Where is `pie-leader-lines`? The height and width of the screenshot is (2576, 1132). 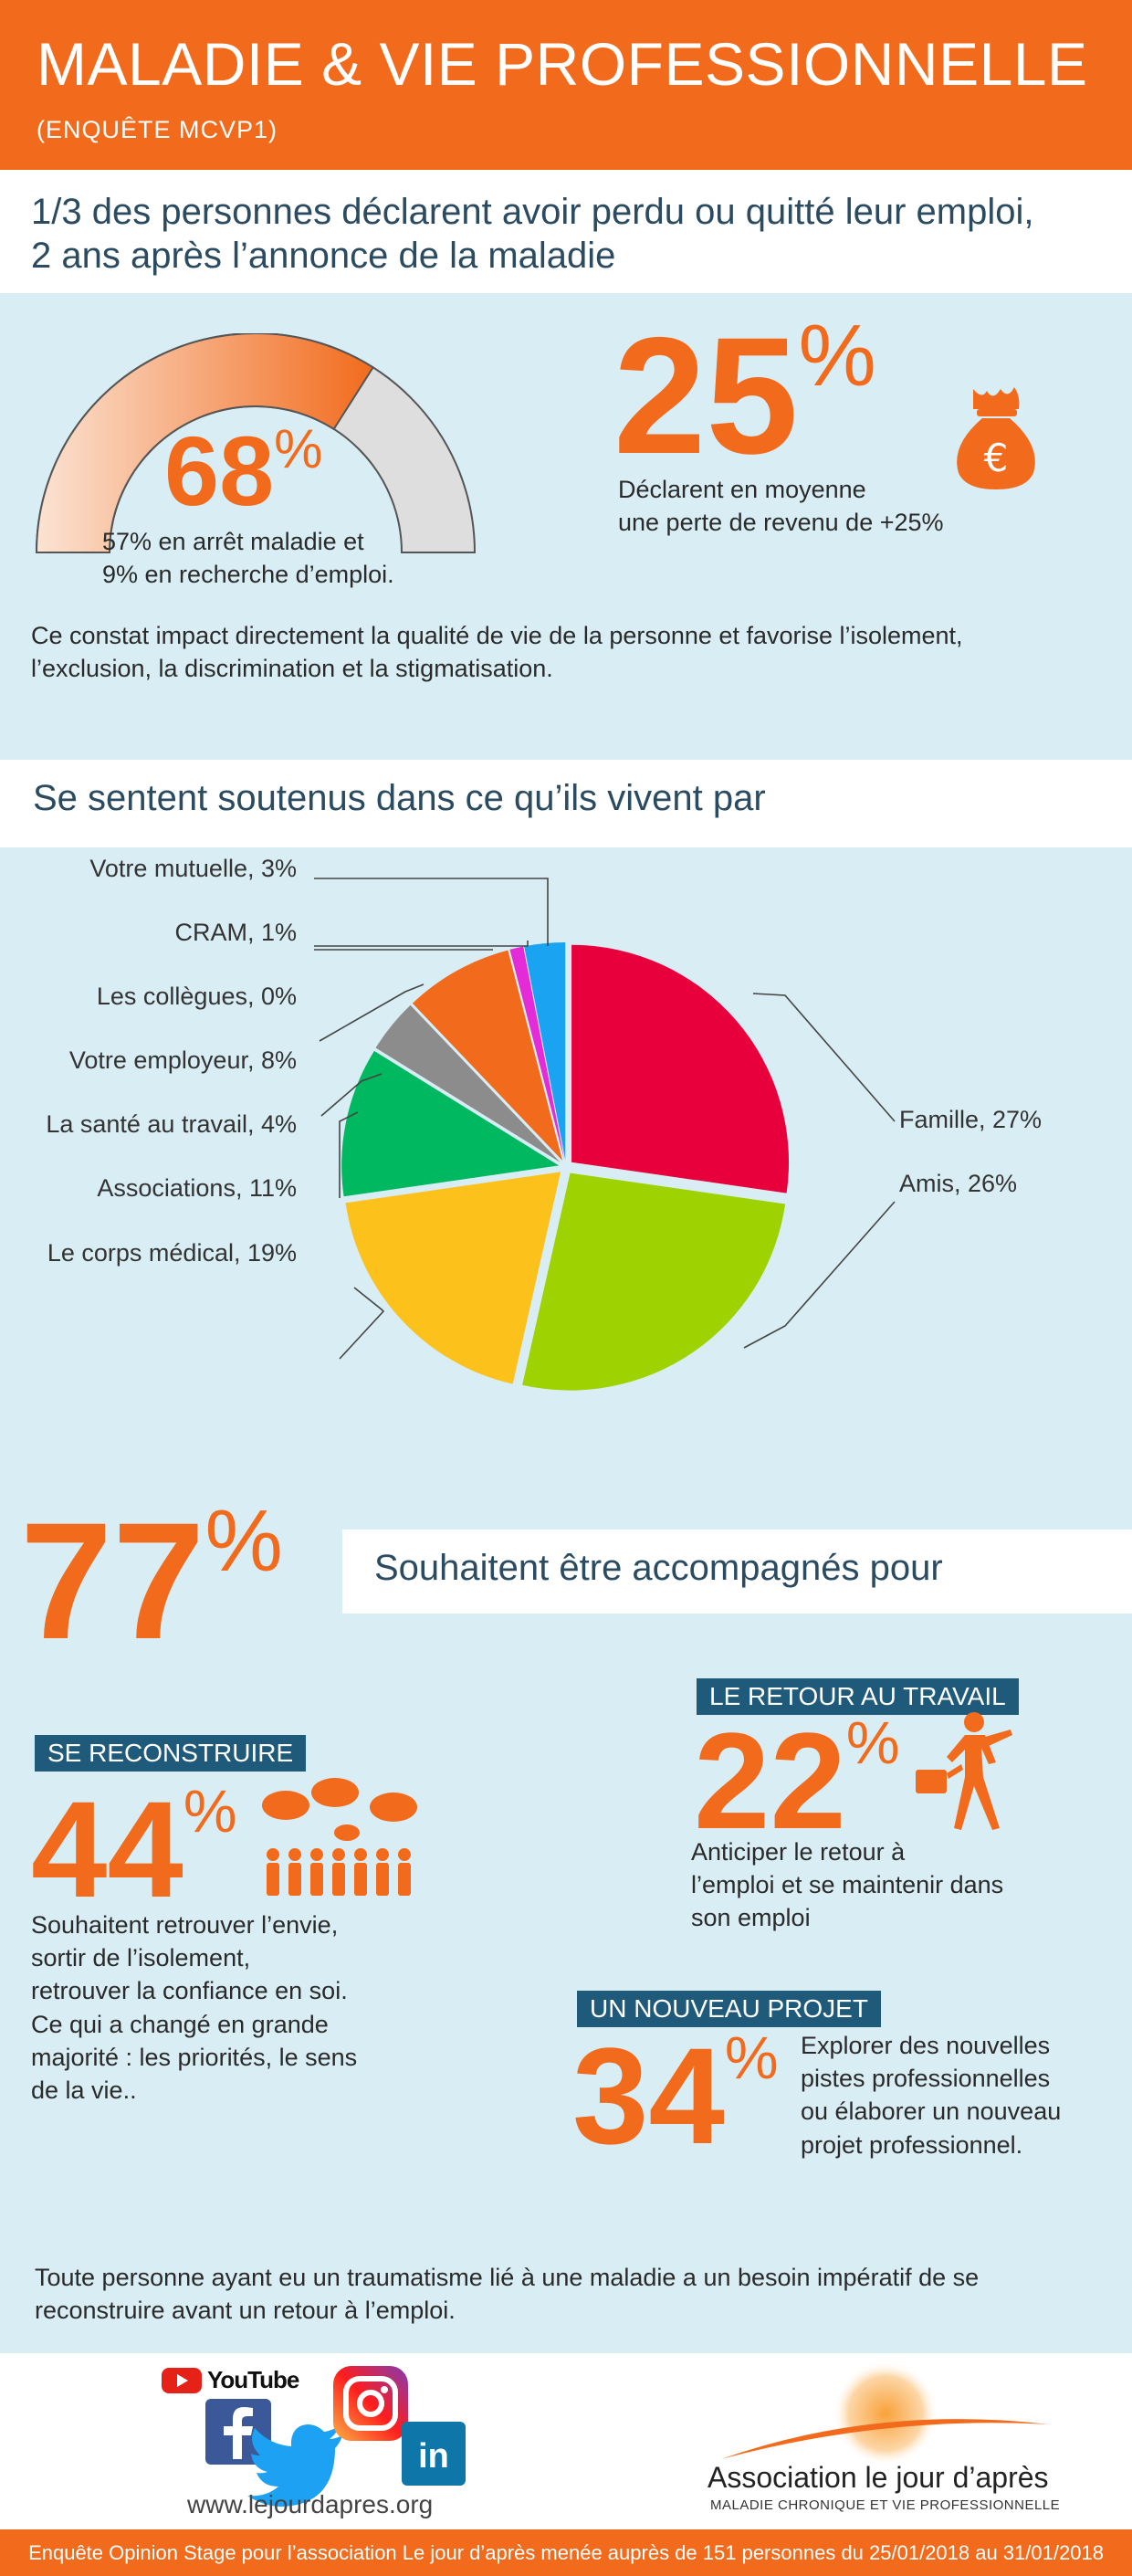 pie-leader-lines is located at coordinates (605, 1119).